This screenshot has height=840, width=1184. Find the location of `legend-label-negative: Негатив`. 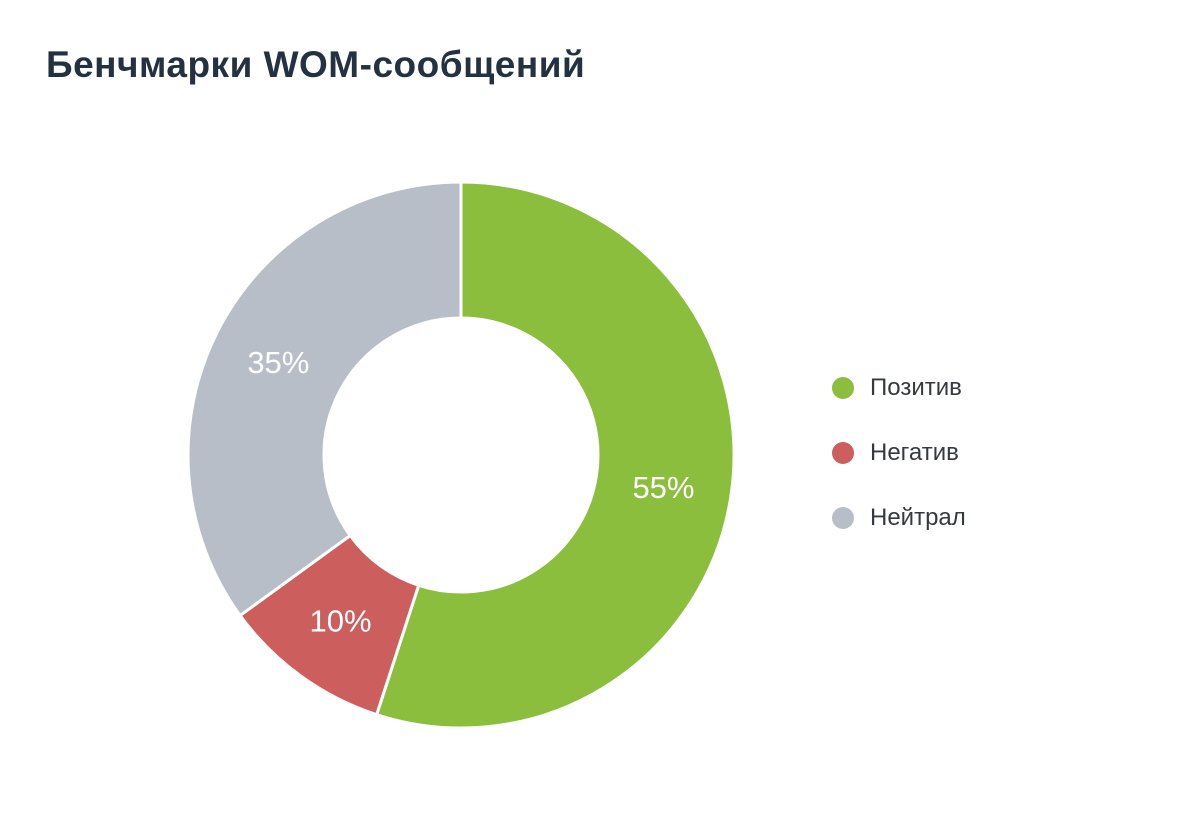

legend-label-negative: Негатив is located at coordinates (914, 452).